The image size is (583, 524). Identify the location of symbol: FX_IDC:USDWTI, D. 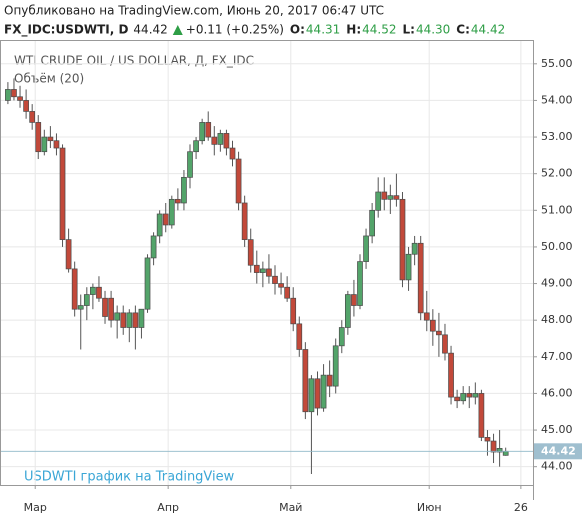
(66, 30).